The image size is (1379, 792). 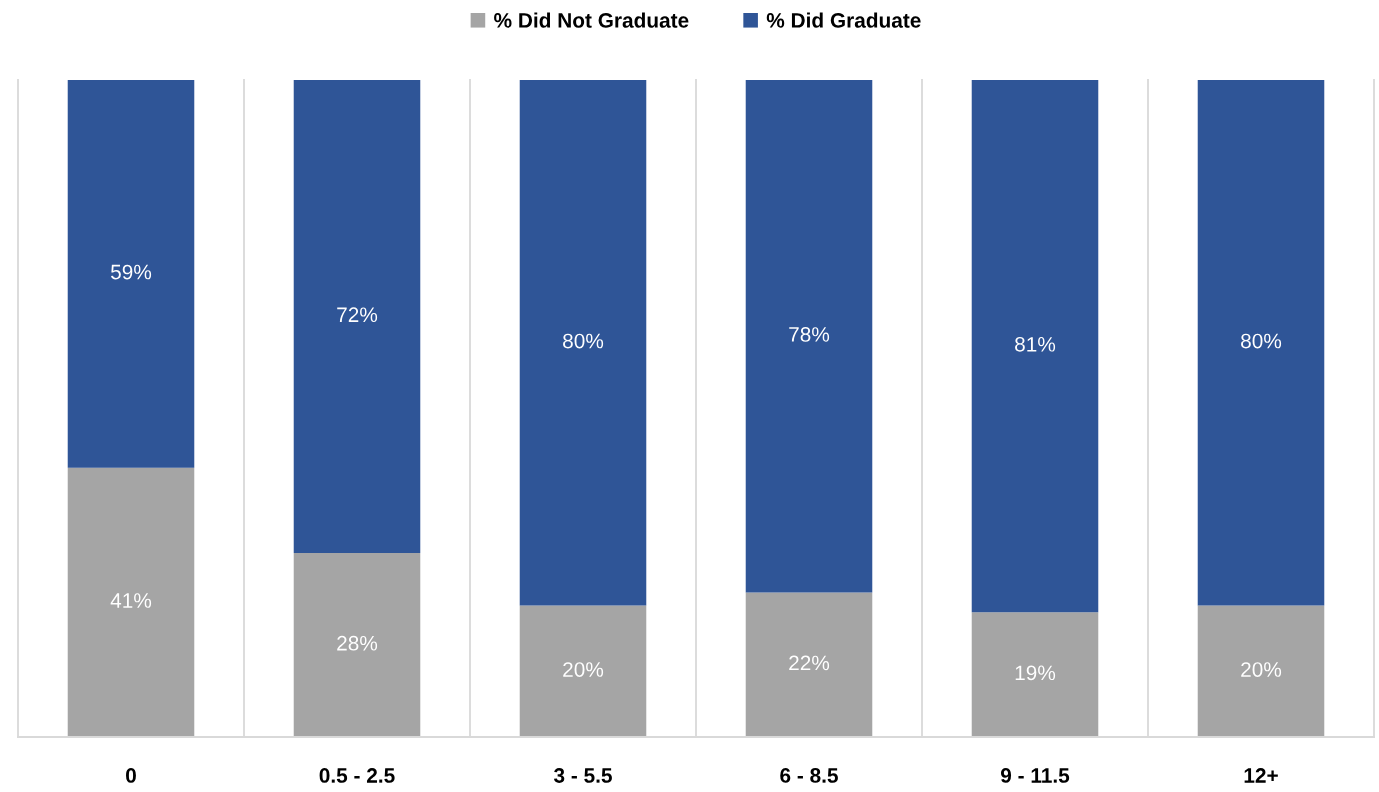 I want to click on data-label: 22%, so click(x=809, y=663).